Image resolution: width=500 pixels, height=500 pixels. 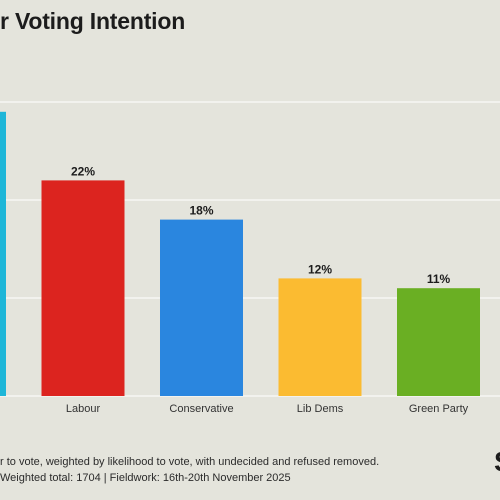 What do you see at coordinates (320, 269) in the screenshot?
I see `bar-value-label: 12%` at bounding box center [320, 269].